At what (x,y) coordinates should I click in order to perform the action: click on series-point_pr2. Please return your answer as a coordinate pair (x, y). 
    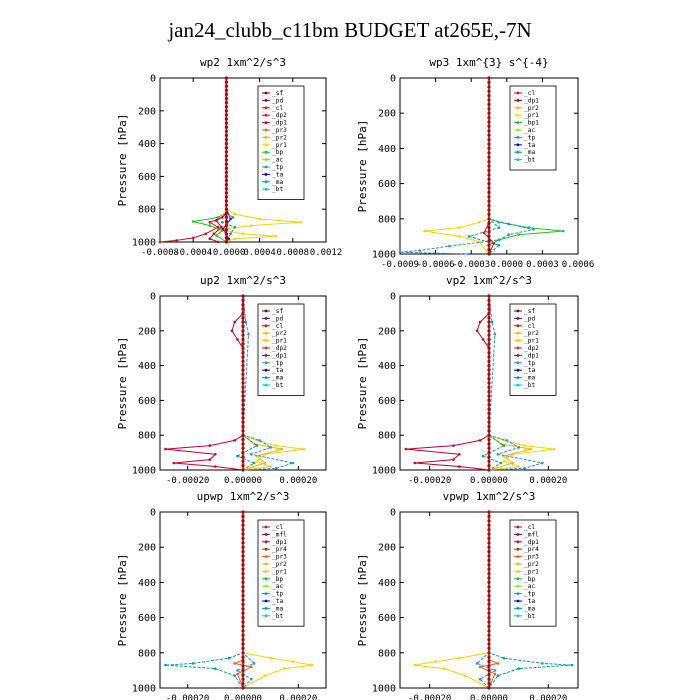
    Looking at the image, I should click on (265, 463).